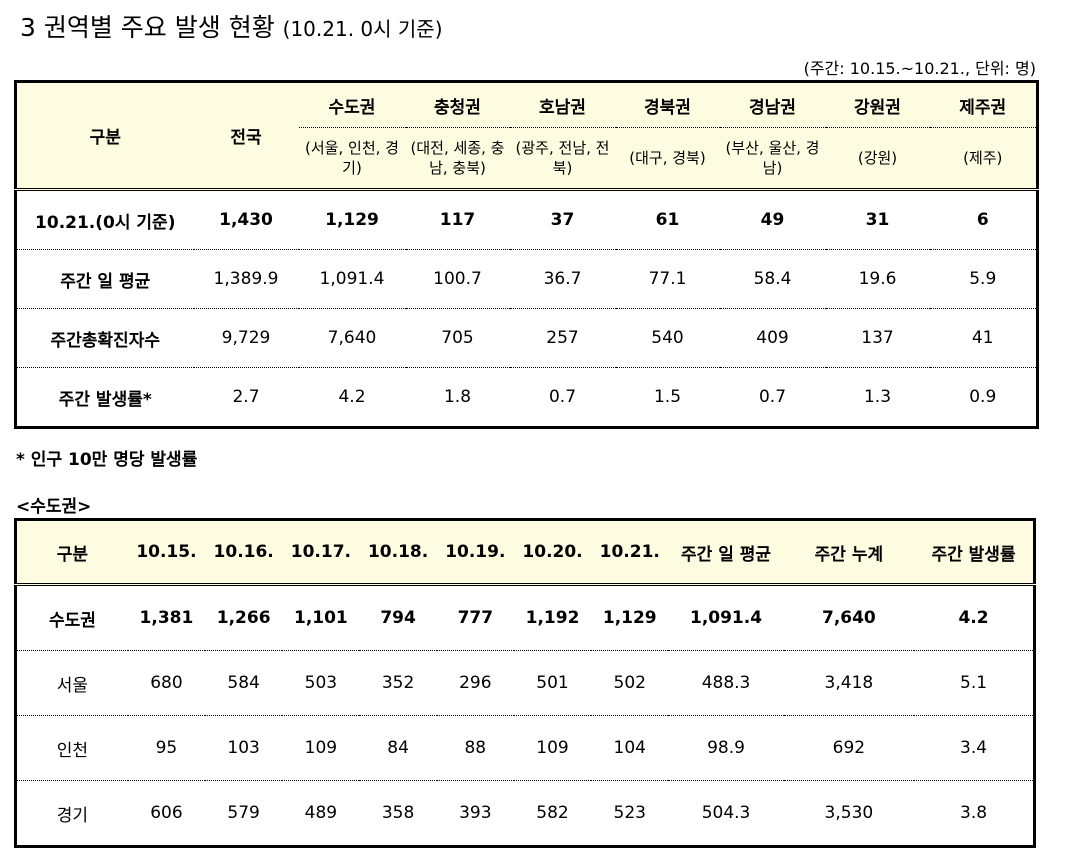 Image resolution: width=1080 pixels, height=852 pixels. I want to click on table-cell: 5.9, so click(983, 279).